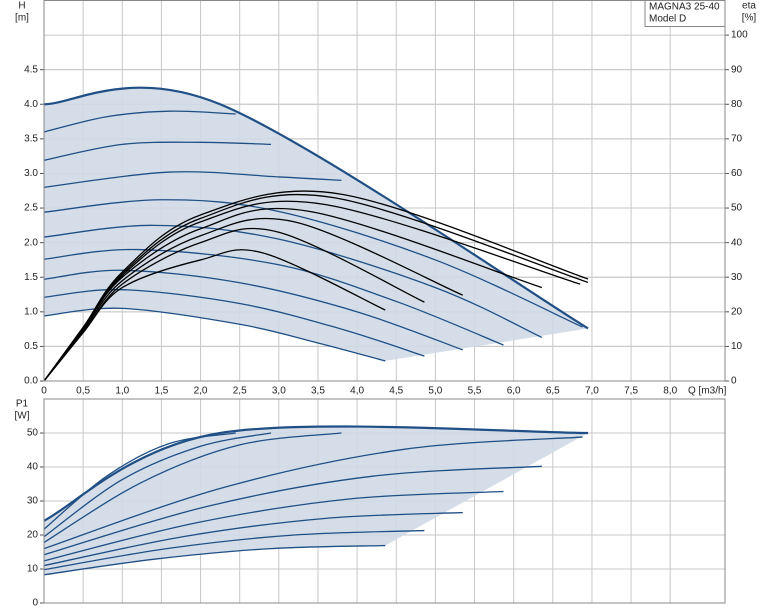 The width and height of the screenshot is (774, 611). I want to click on x-tick-label: 5,5, so click(475, 391).